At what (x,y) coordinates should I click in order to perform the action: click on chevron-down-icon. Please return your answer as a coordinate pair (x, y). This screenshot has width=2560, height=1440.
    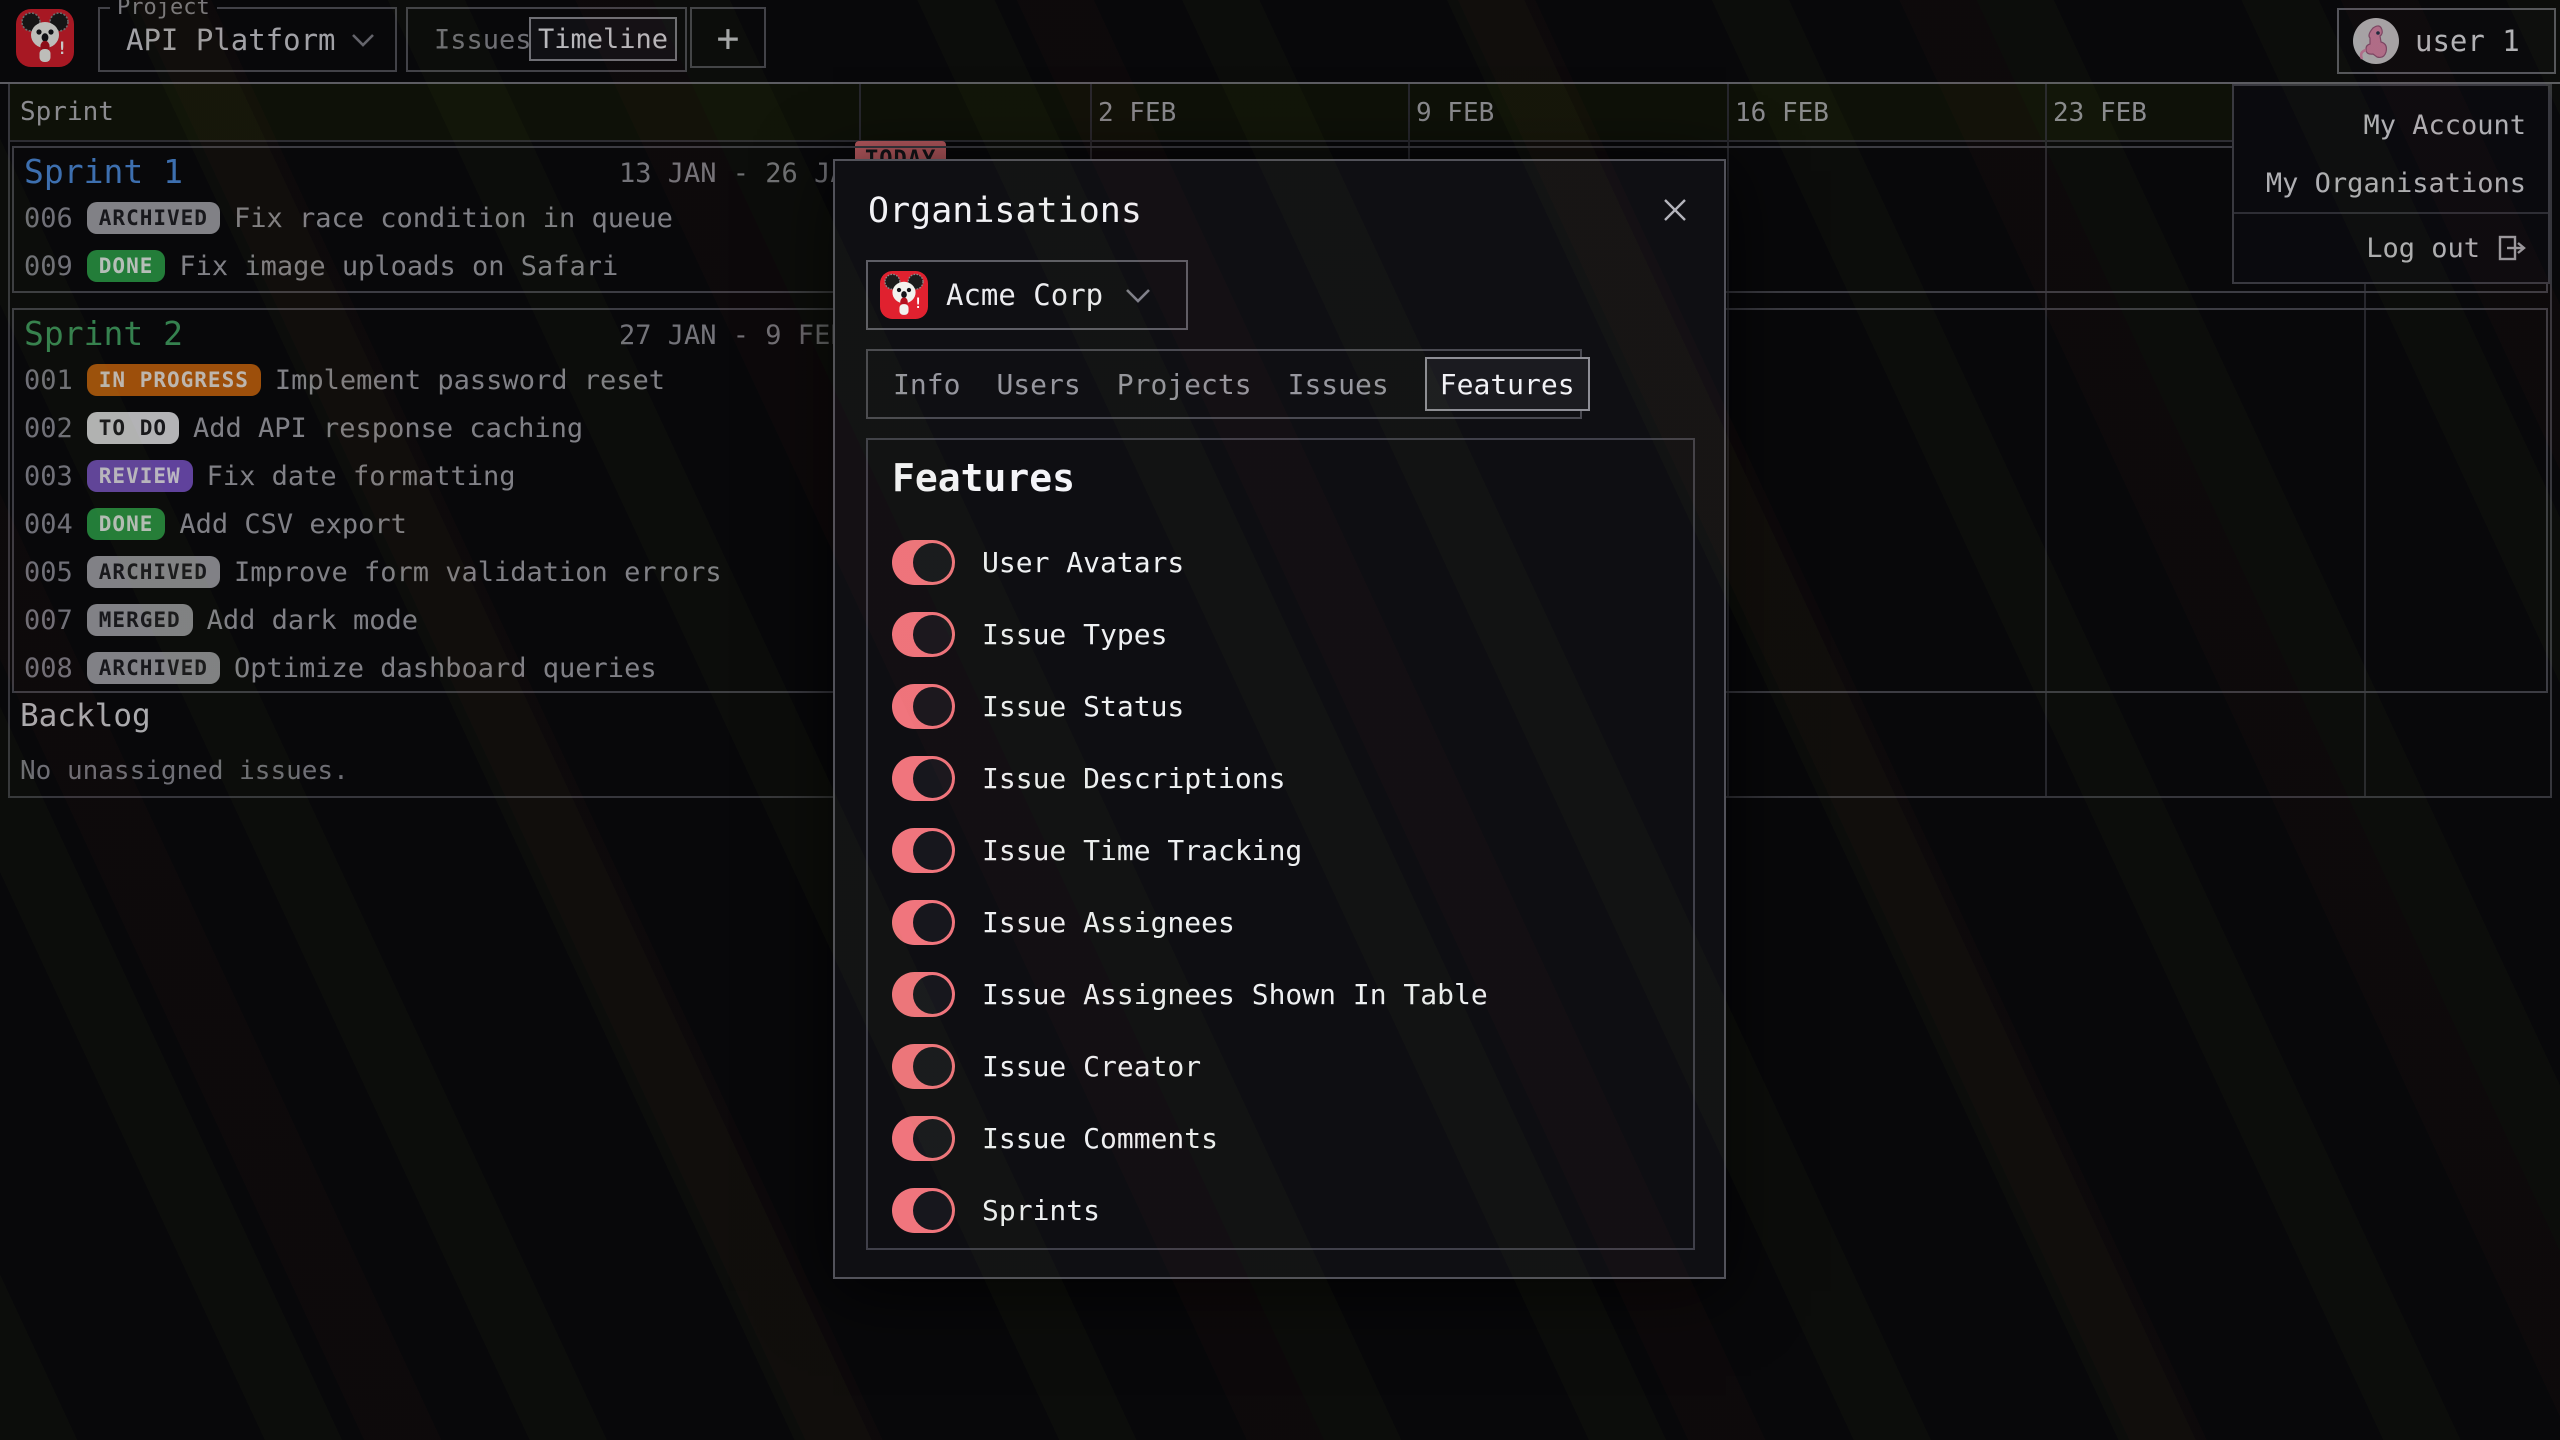
    Looking at the image, I should click on (1138, 295).